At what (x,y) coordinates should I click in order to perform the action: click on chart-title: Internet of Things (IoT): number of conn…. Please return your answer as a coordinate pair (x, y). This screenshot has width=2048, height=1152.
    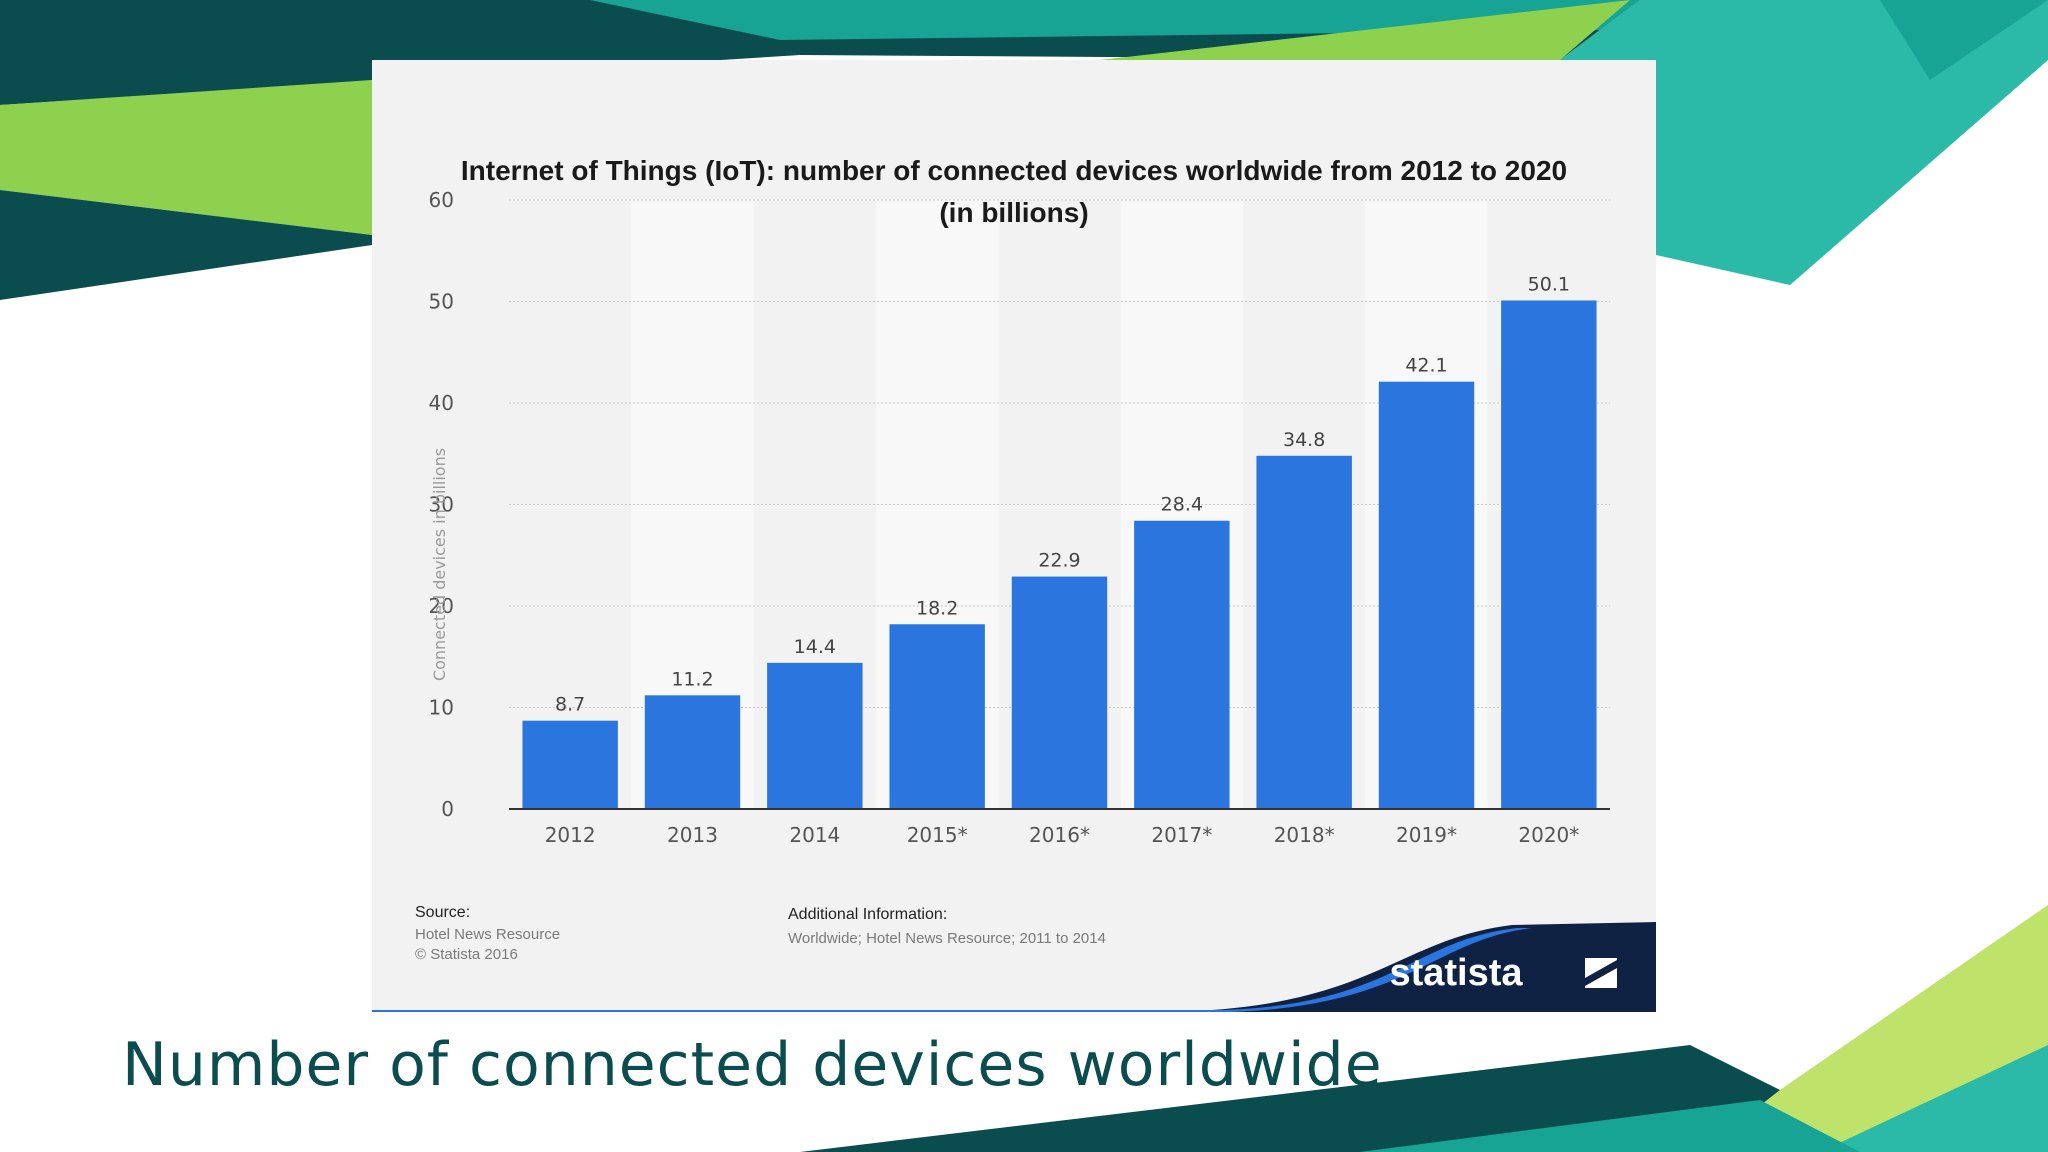
    Looking at the image, I should click on (1014, 191).